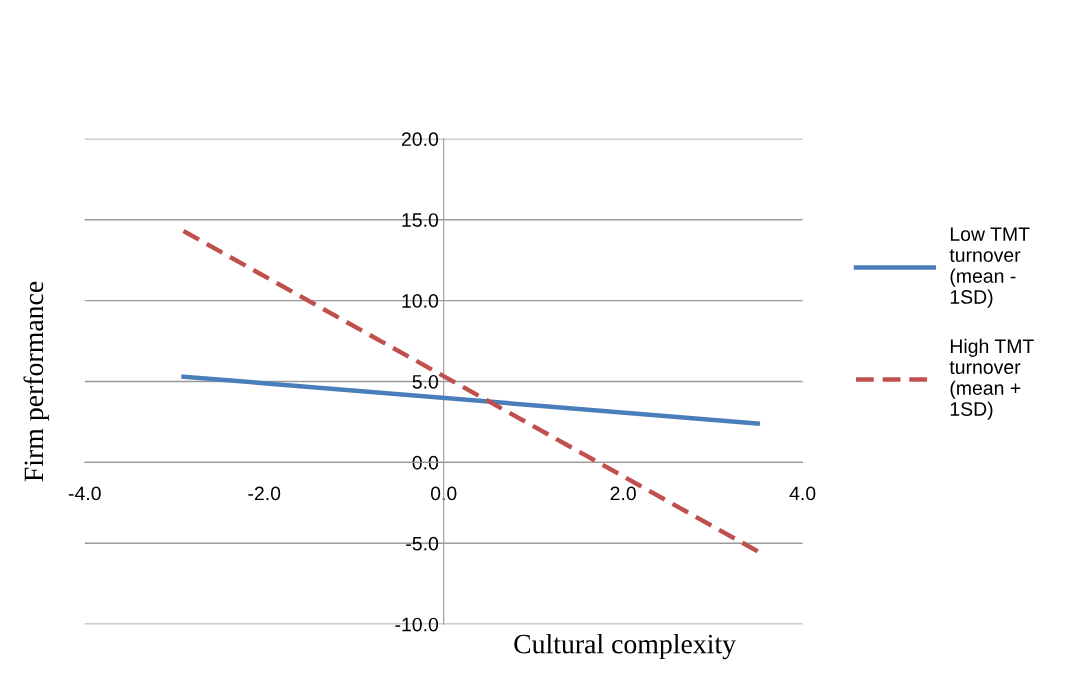  Describe the element at coordinates (264, 493) in the screenshot. I see `x-tick-label: -2.0` at that location.